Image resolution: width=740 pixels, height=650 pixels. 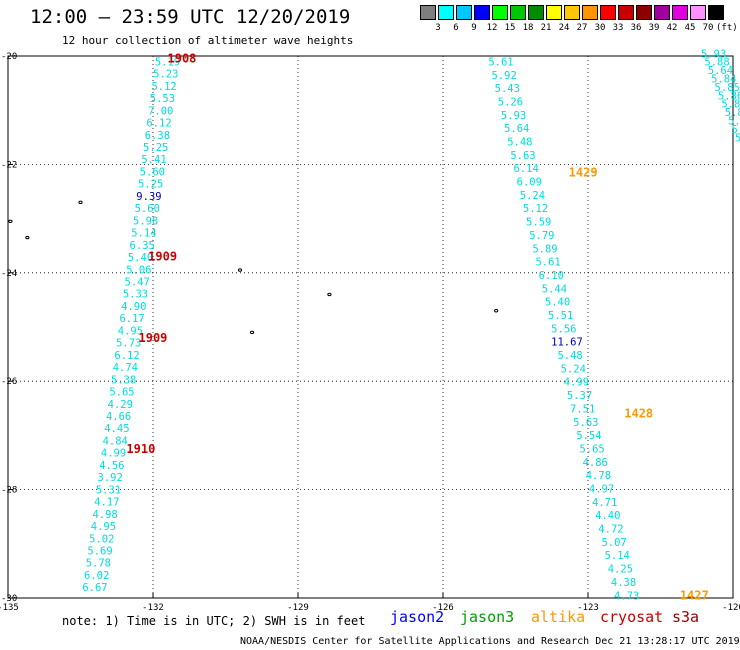 What do you see at coordinates (730, 105) in the screenshot?
I see `wave-height-value: 5.87` at bounding box center [730, 105].